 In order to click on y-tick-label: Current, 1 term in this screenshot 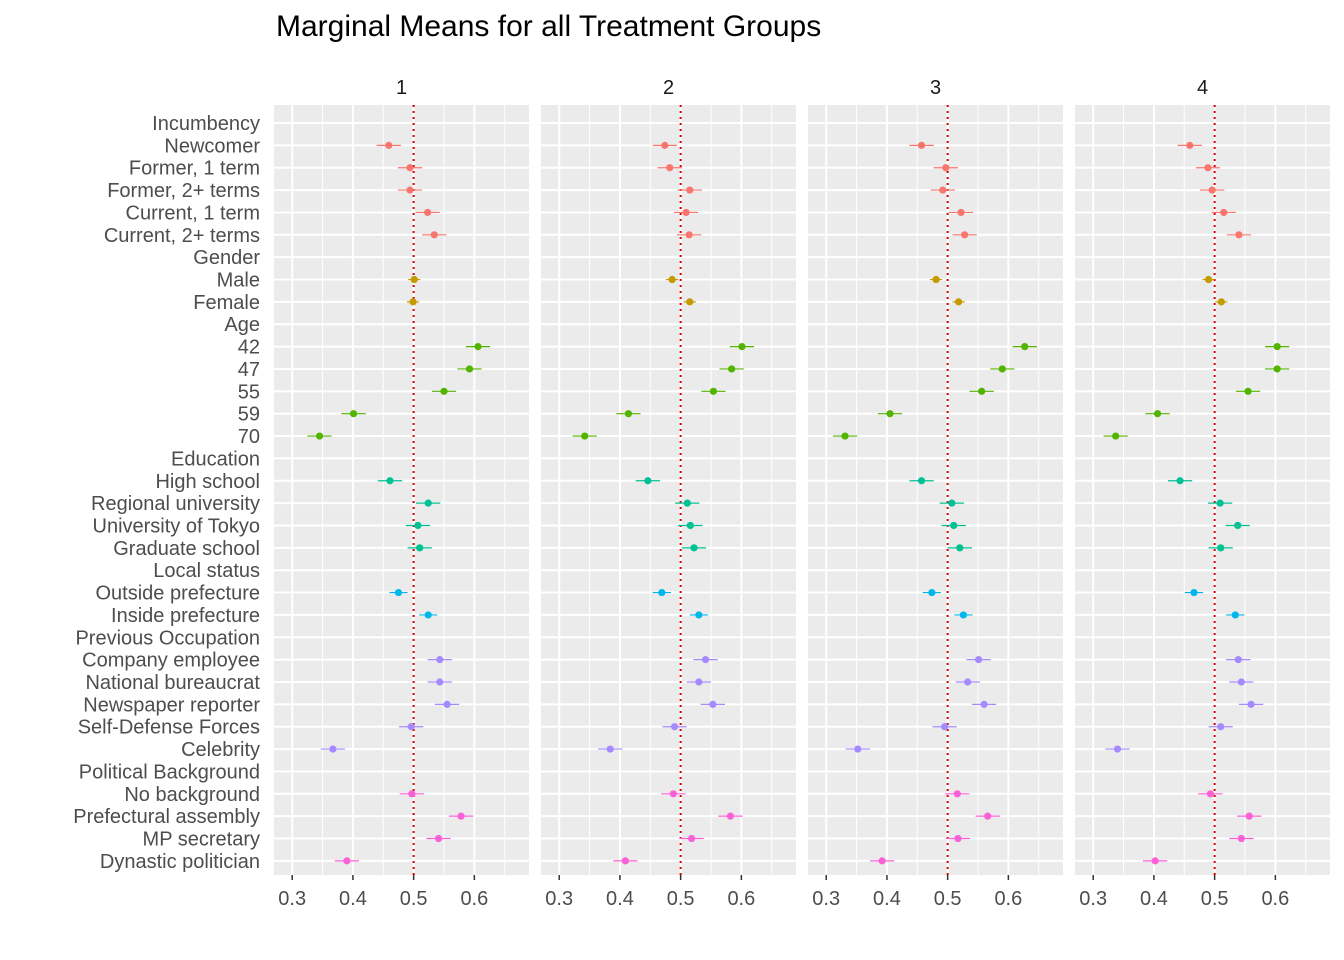, I will do `click(193, 213)`.